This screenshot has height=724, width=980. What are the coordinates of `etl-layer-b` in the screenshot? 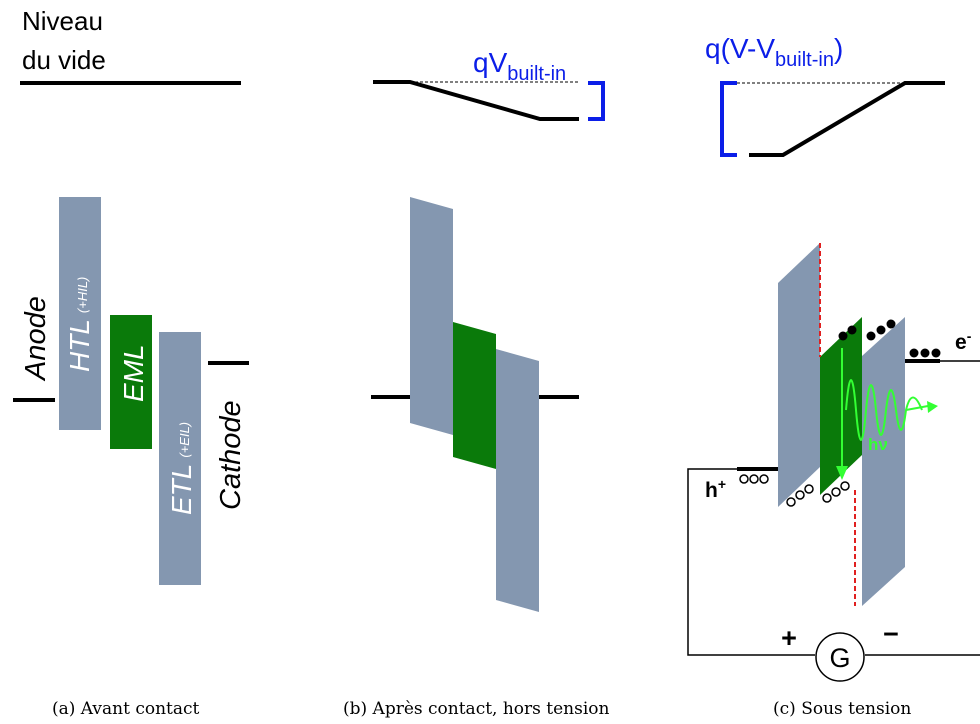 It's located at (517, 480).